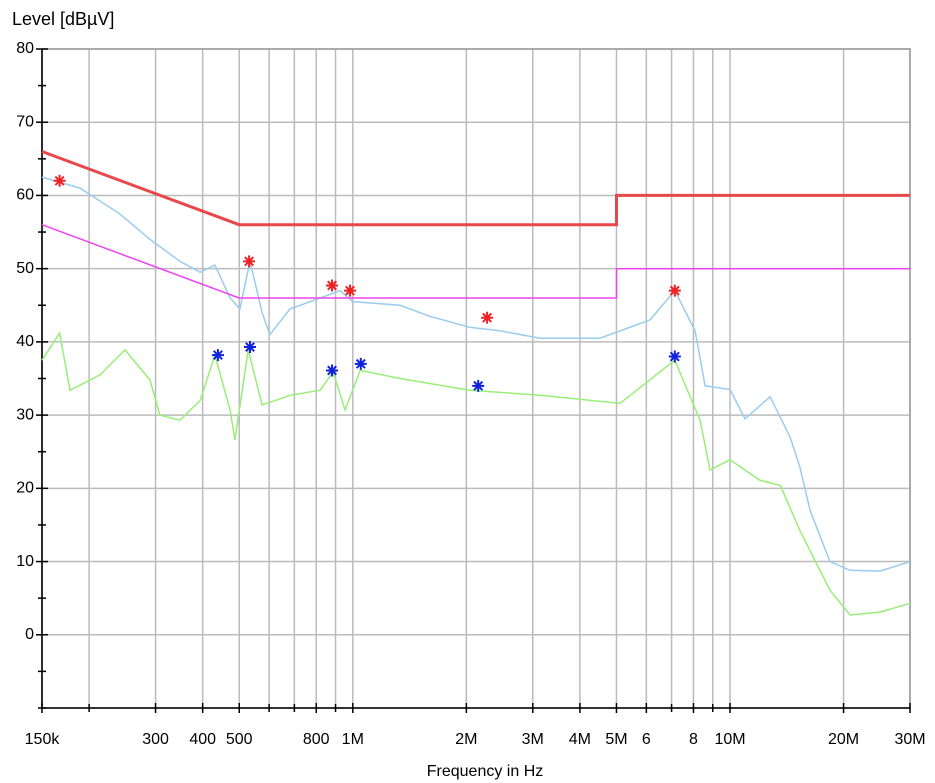 This screenshot has width=935, height=783. I want to click on x-tick-label: 20M, so click(843, 739).